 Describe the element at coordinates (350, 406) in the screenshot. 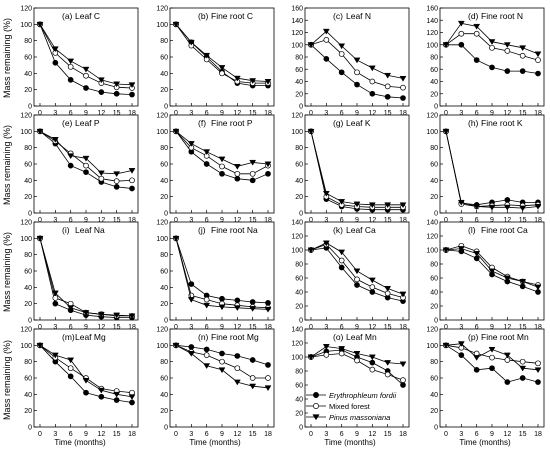

I see `legend-label: Mixed forest` at that location.